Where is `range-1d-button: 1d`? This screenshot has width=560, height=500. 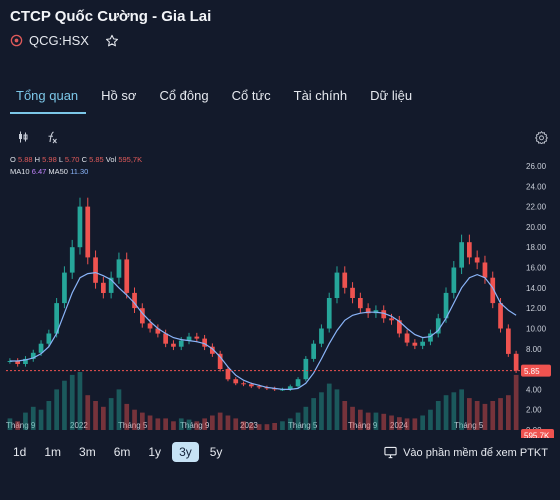 range-1d-button: 1d is located at coordinates (20, 452).